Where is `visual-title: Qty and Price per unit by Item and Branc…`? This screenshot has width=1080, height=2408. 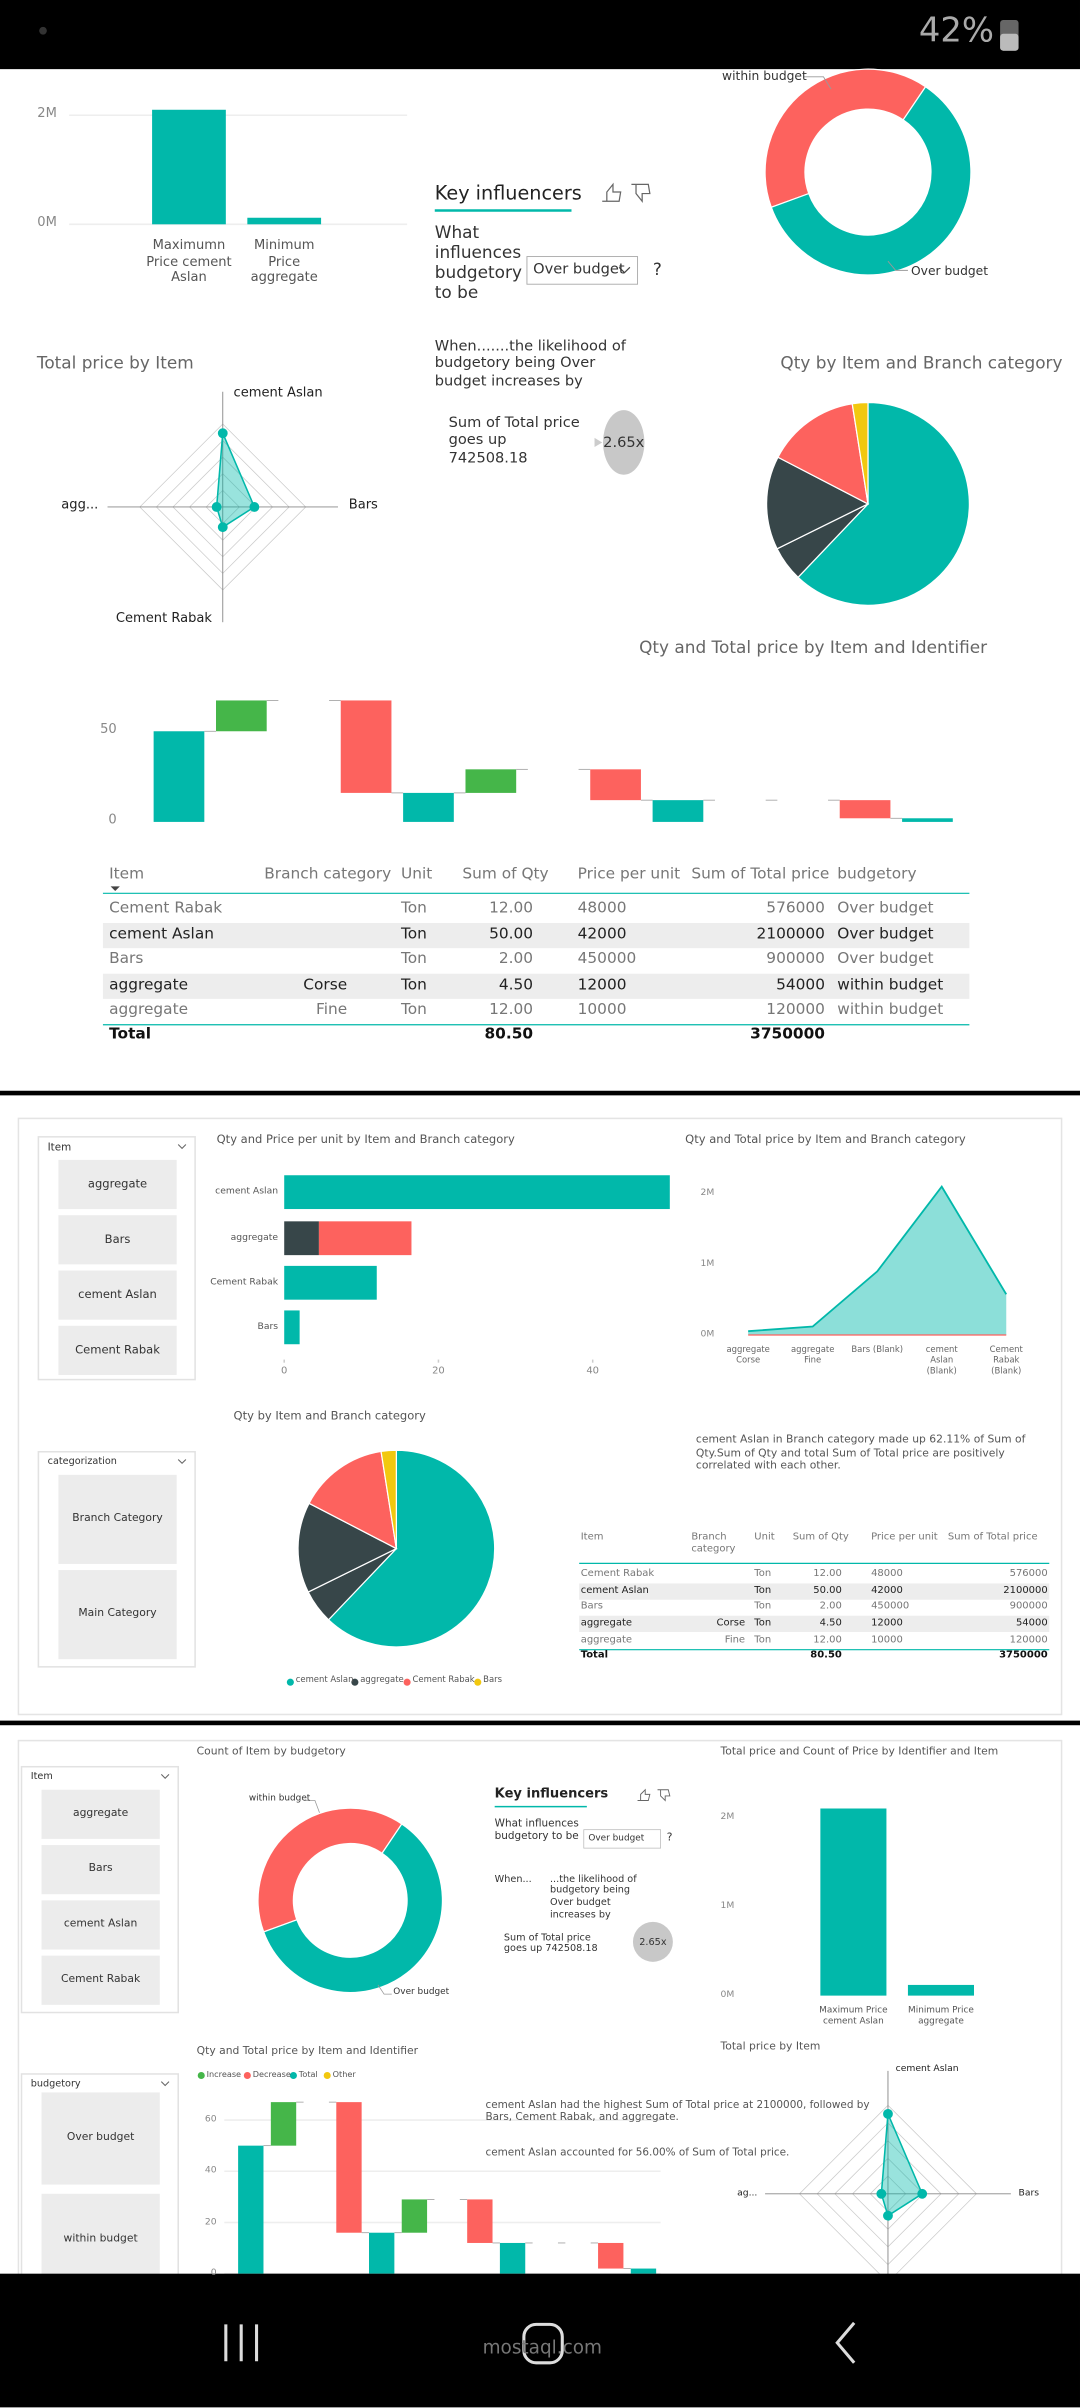 visual-title: Qty and Price per unit by Item and Branc… is located at coordinates (365, 1139).